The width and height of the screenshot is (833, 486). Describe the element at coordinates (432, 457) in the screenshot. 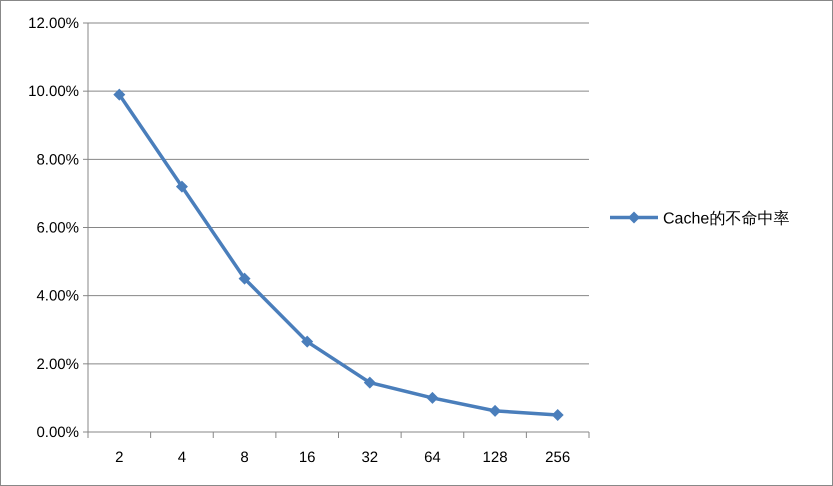

I see `x-tick-label: 64` at that location.